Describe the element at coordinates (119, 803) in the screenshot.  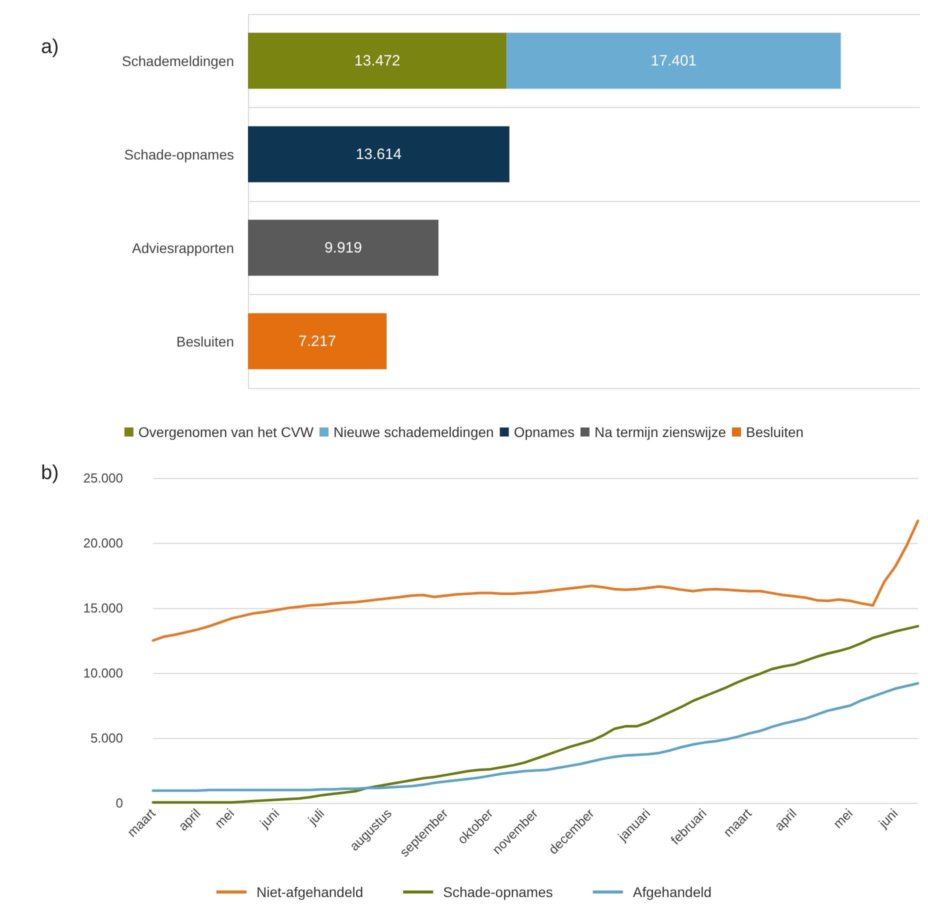
I see `y-tick-label: 0` at that location.